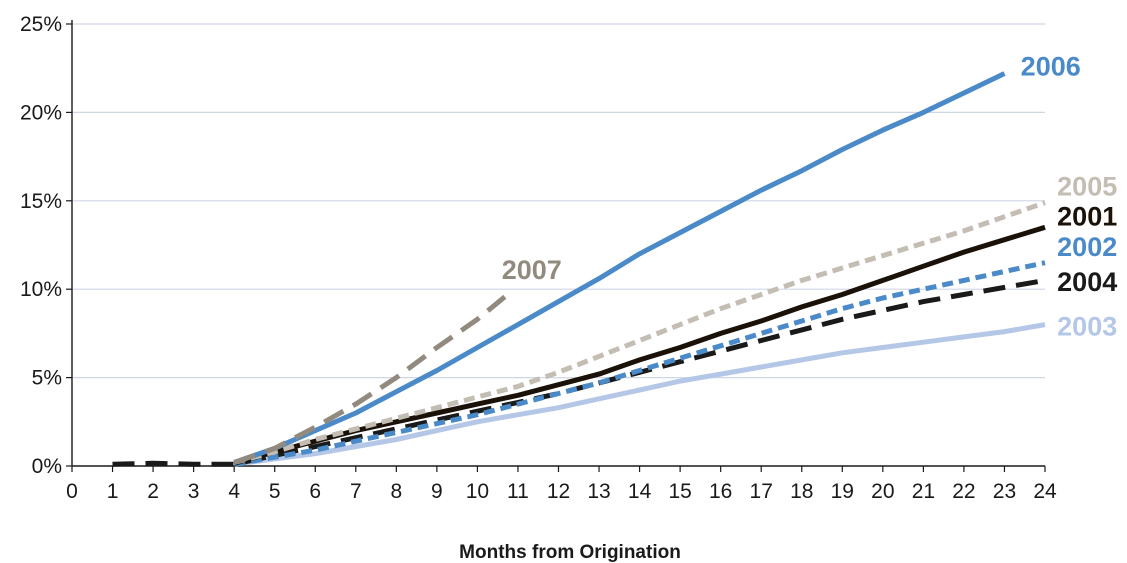 This screenshot has height=563, width=1127. Describe the element at coordinates (315, 491) in the screenshot. I see `x-tick-label: 6` at that location.